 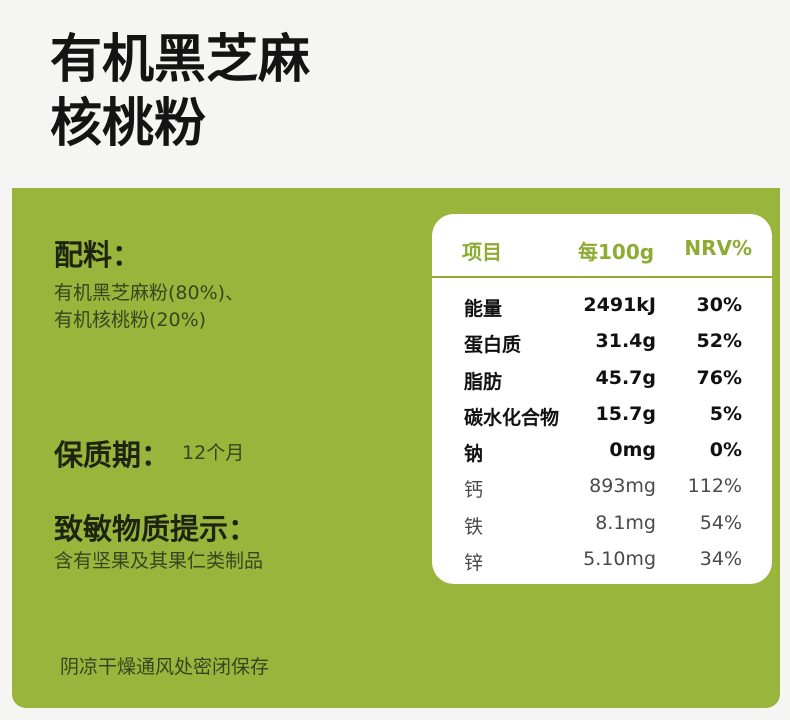 What do you see at coordinates (719, 377) in the screenshot?
I see `nutrient-nrv: 76%` at bounding box center [719, 377].